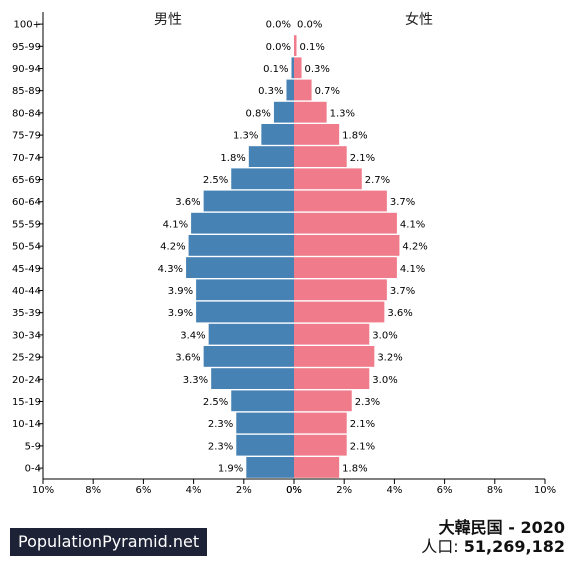  Describe the element at coordinates (414, 247) in the screenshot. I see `female-value-label: 4.2%` at that location.